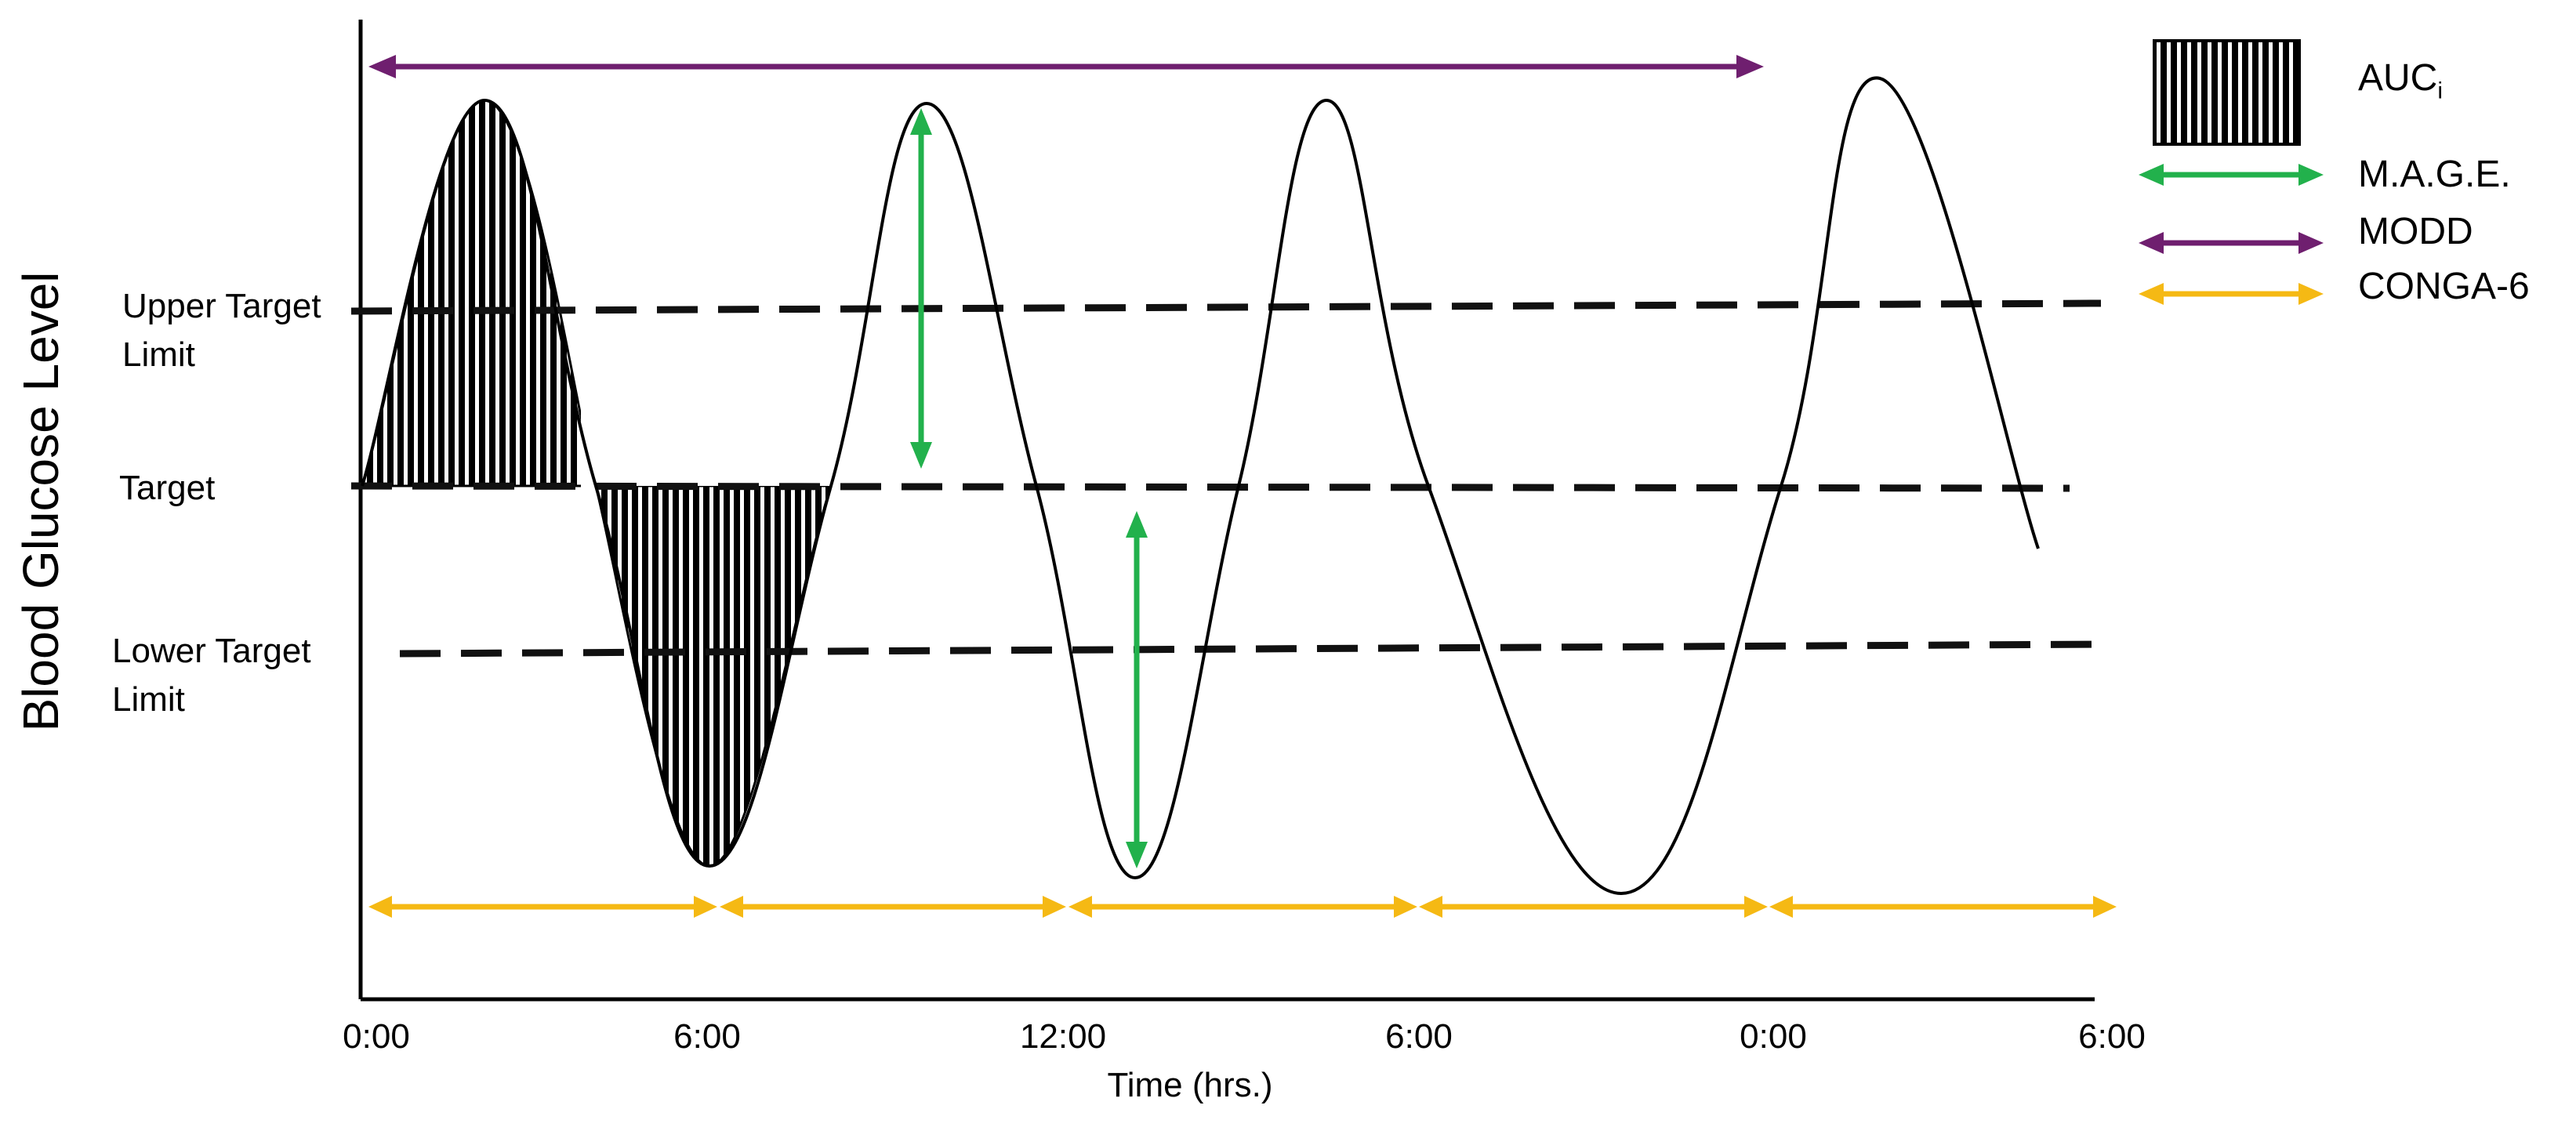  I want to click on auc-area-above-target, so click(470, 293).